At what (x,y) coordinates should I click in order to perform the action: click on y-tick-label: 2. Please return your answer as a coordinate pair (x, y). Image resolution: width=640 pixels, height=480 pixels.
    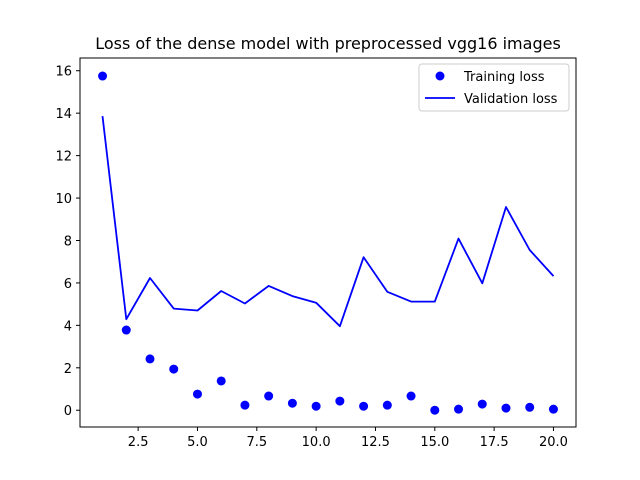
    Looking at the image, I should click on (68, 369).